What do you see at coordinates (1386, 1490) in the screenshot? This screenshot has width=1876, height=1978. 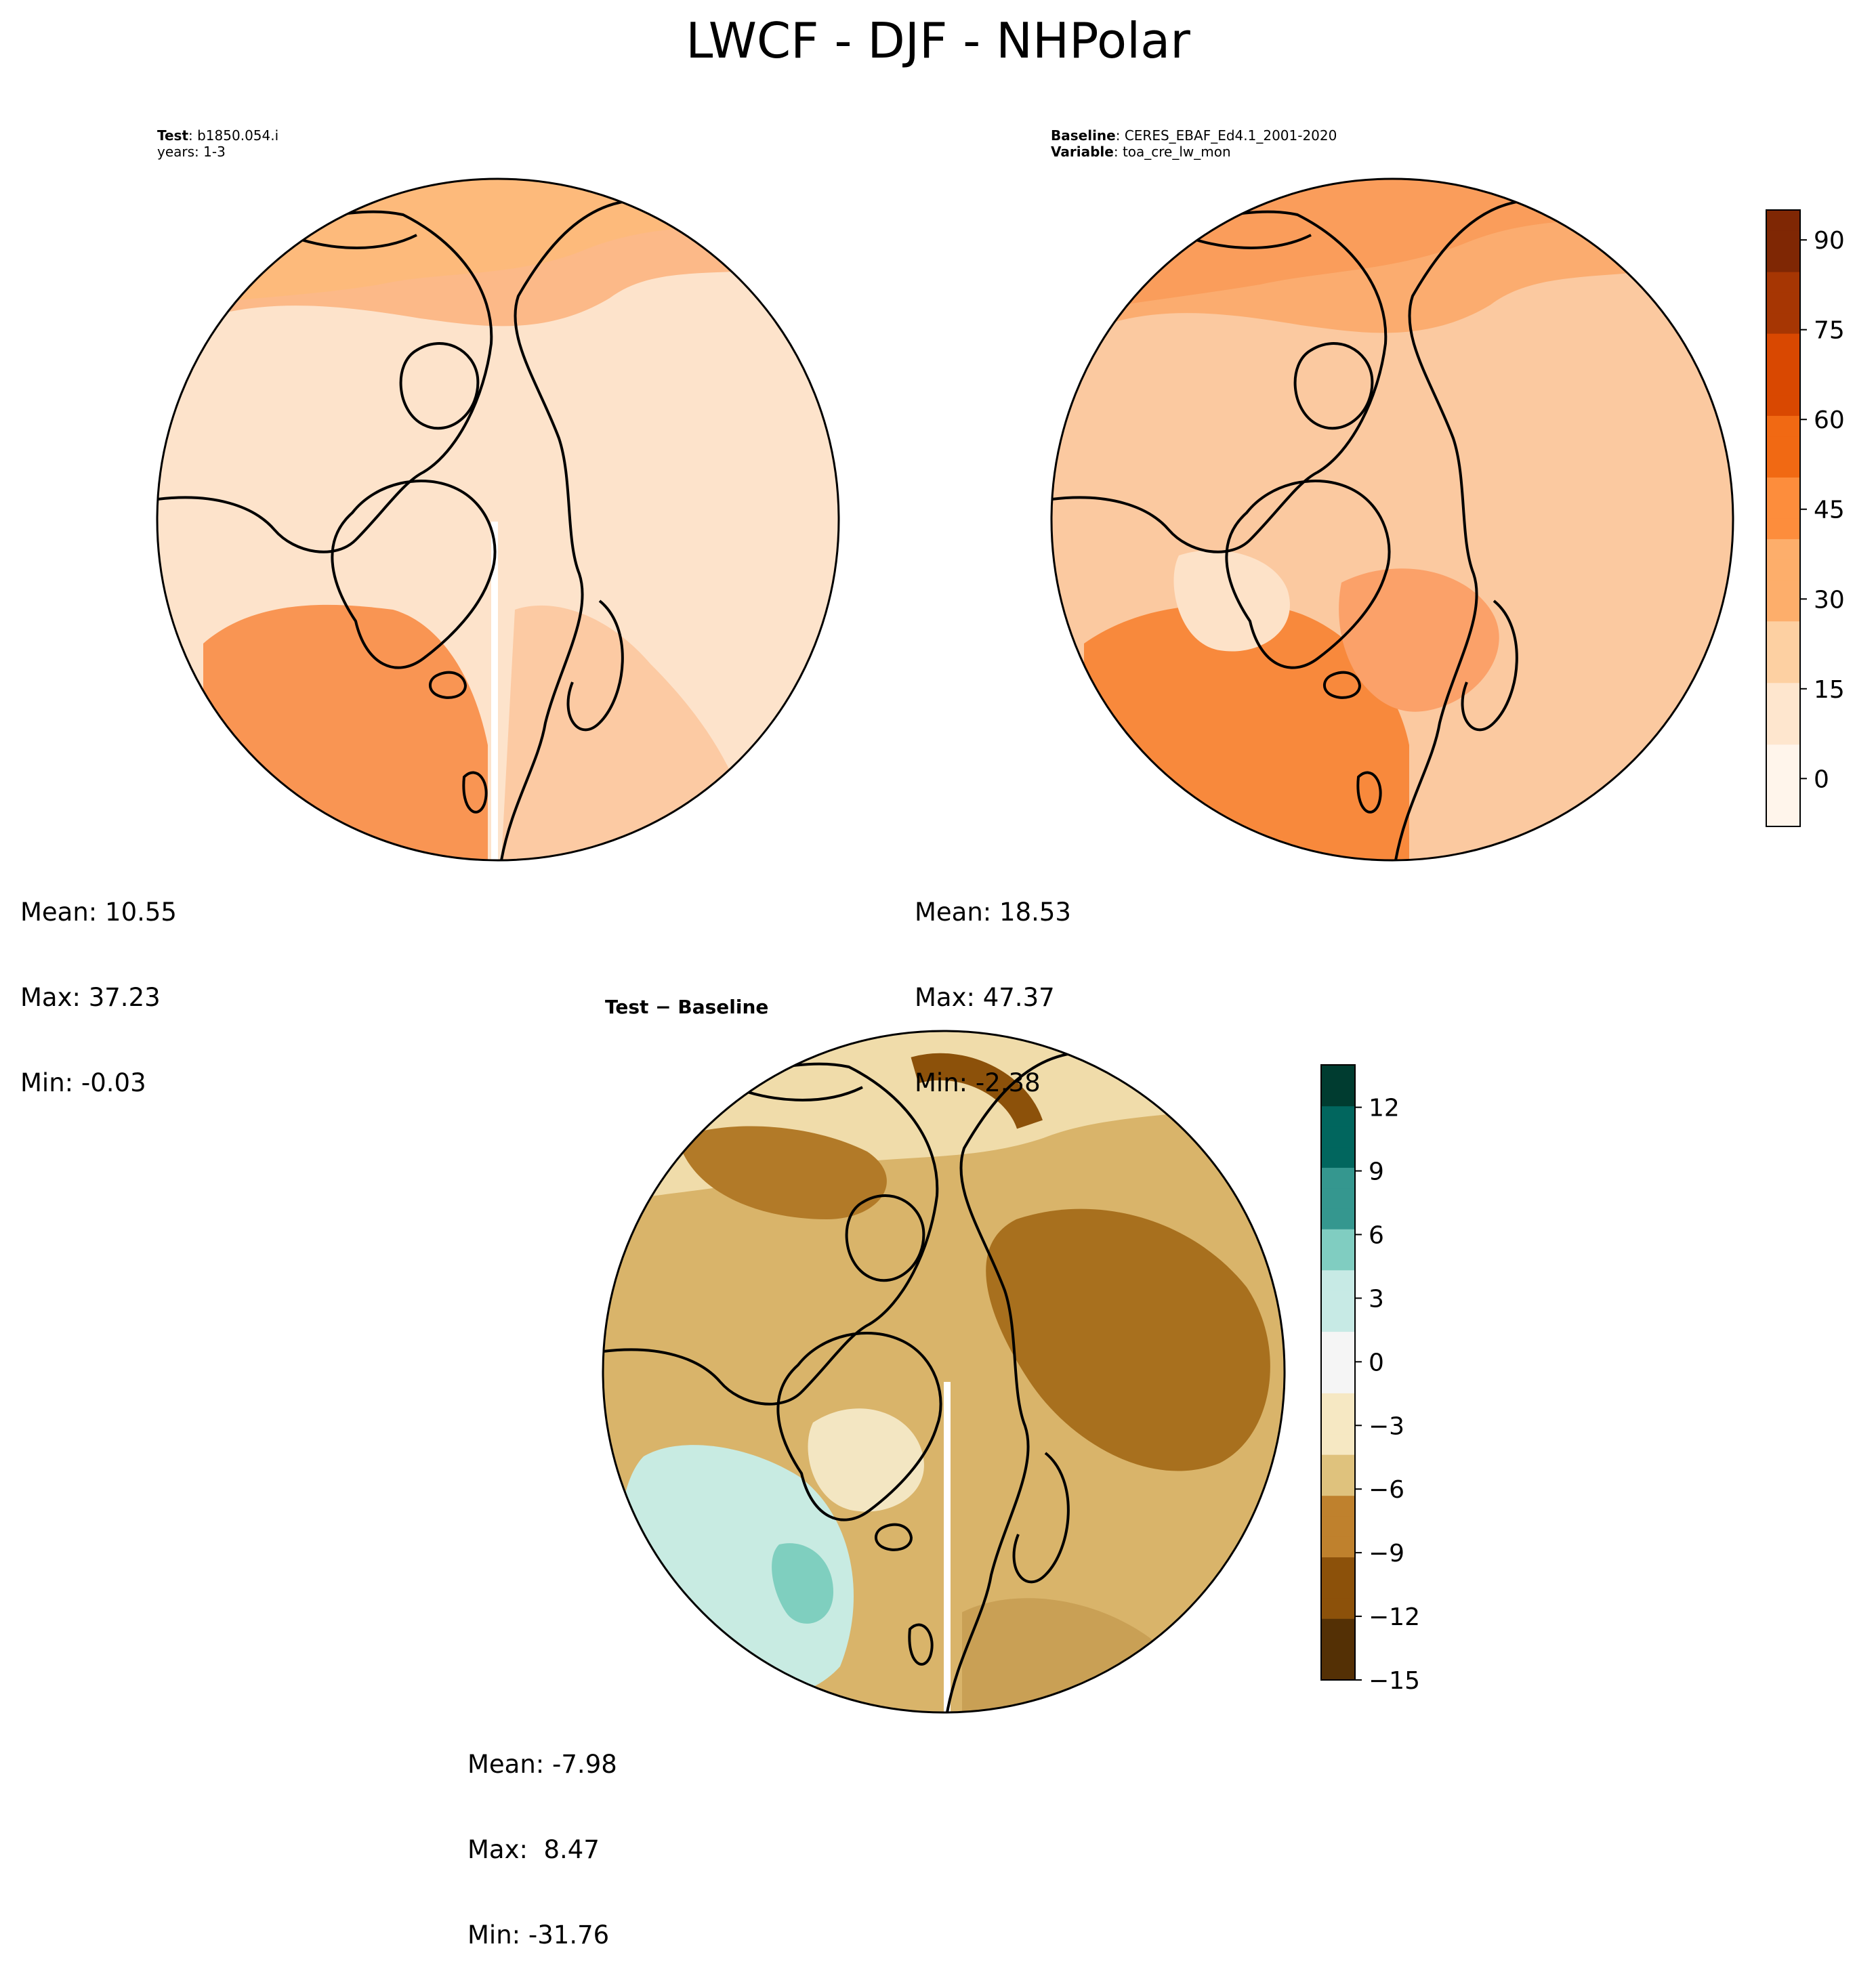 I see `difference-colorbar-tick-label: −6` at bounding box center [1386, 1490].